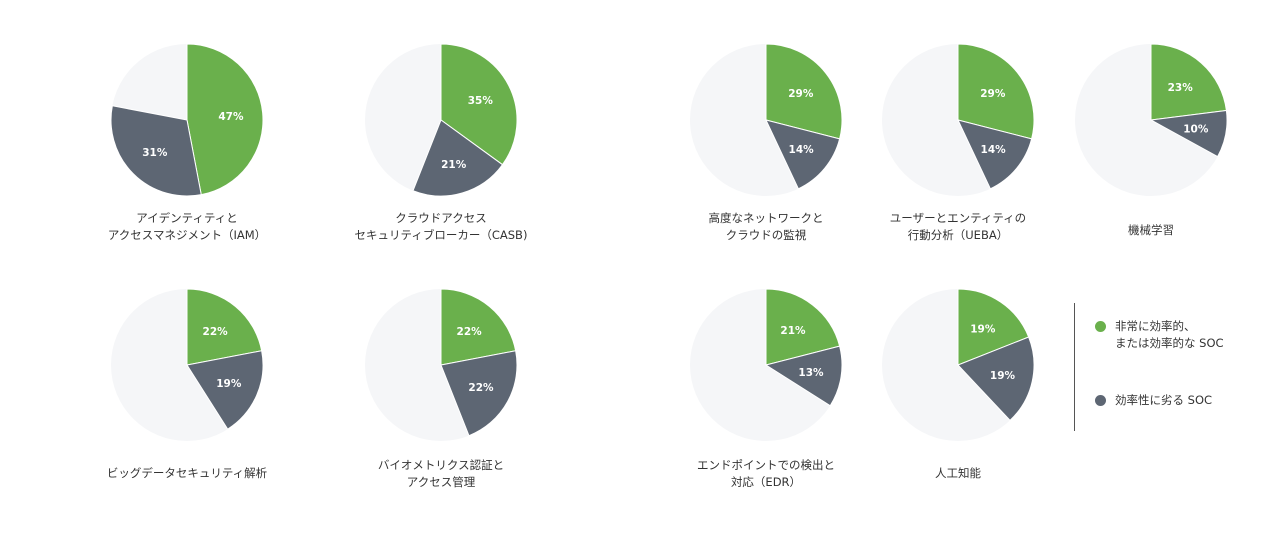 The image size is (1279, 536). I want to click on legend-item-inefficient: 効率性に劣る SOC, so click(1153, 400).